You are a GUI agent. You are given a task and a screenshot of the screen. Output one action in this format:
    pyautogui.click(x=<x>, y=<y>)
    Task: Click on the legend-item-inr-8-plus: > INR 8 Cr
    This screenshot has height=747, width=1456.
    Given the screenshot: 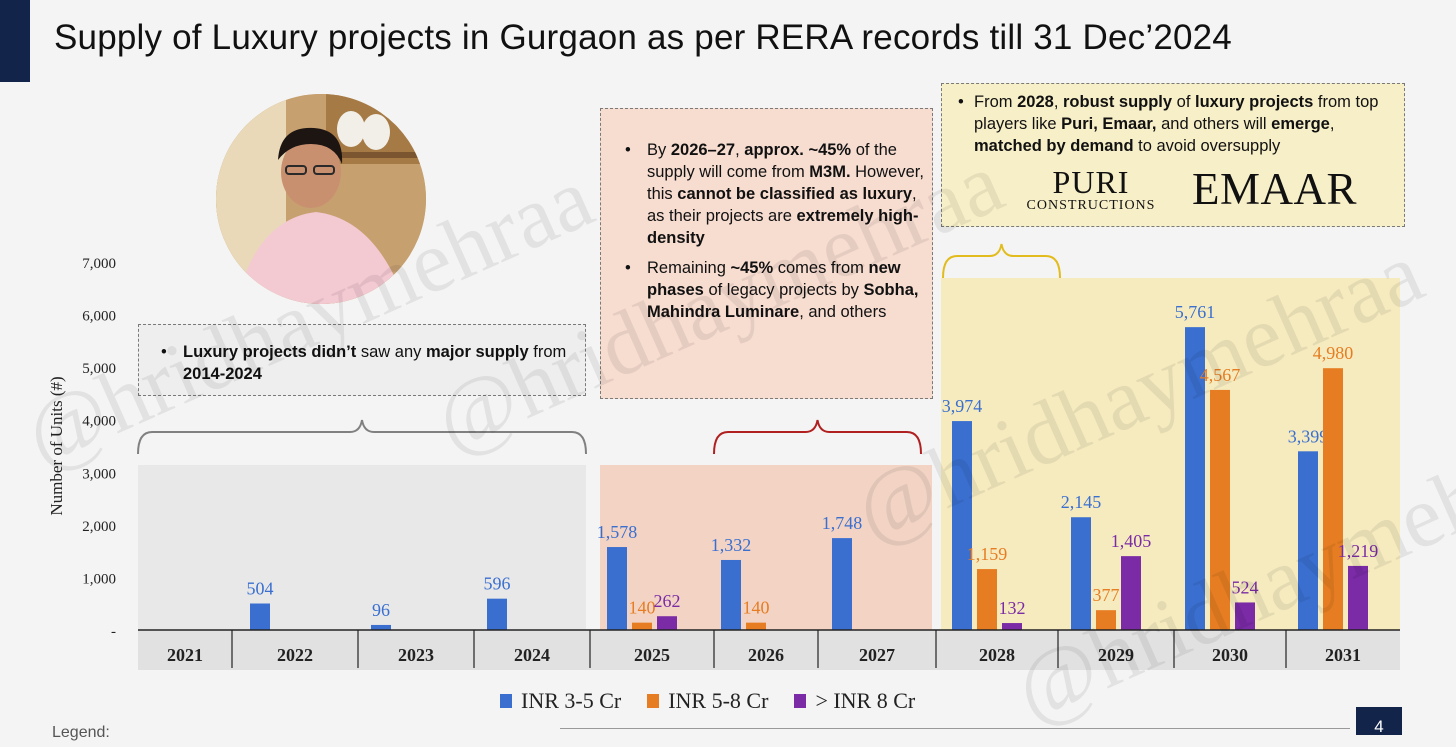 What is the action you would take?
    pyautogui.click(x=854, y=701)
    